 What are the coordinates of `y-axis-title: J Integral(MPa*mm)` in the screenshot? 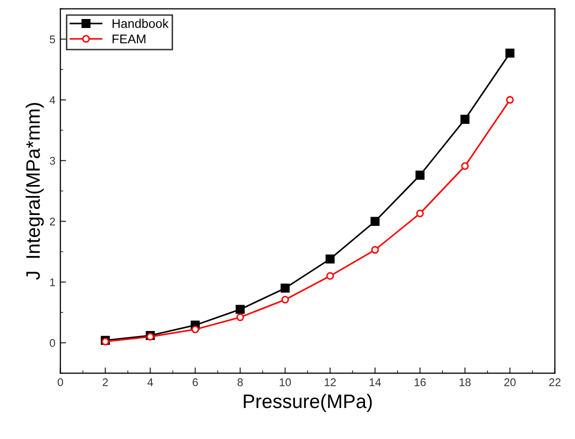 It's located at (35, 191).